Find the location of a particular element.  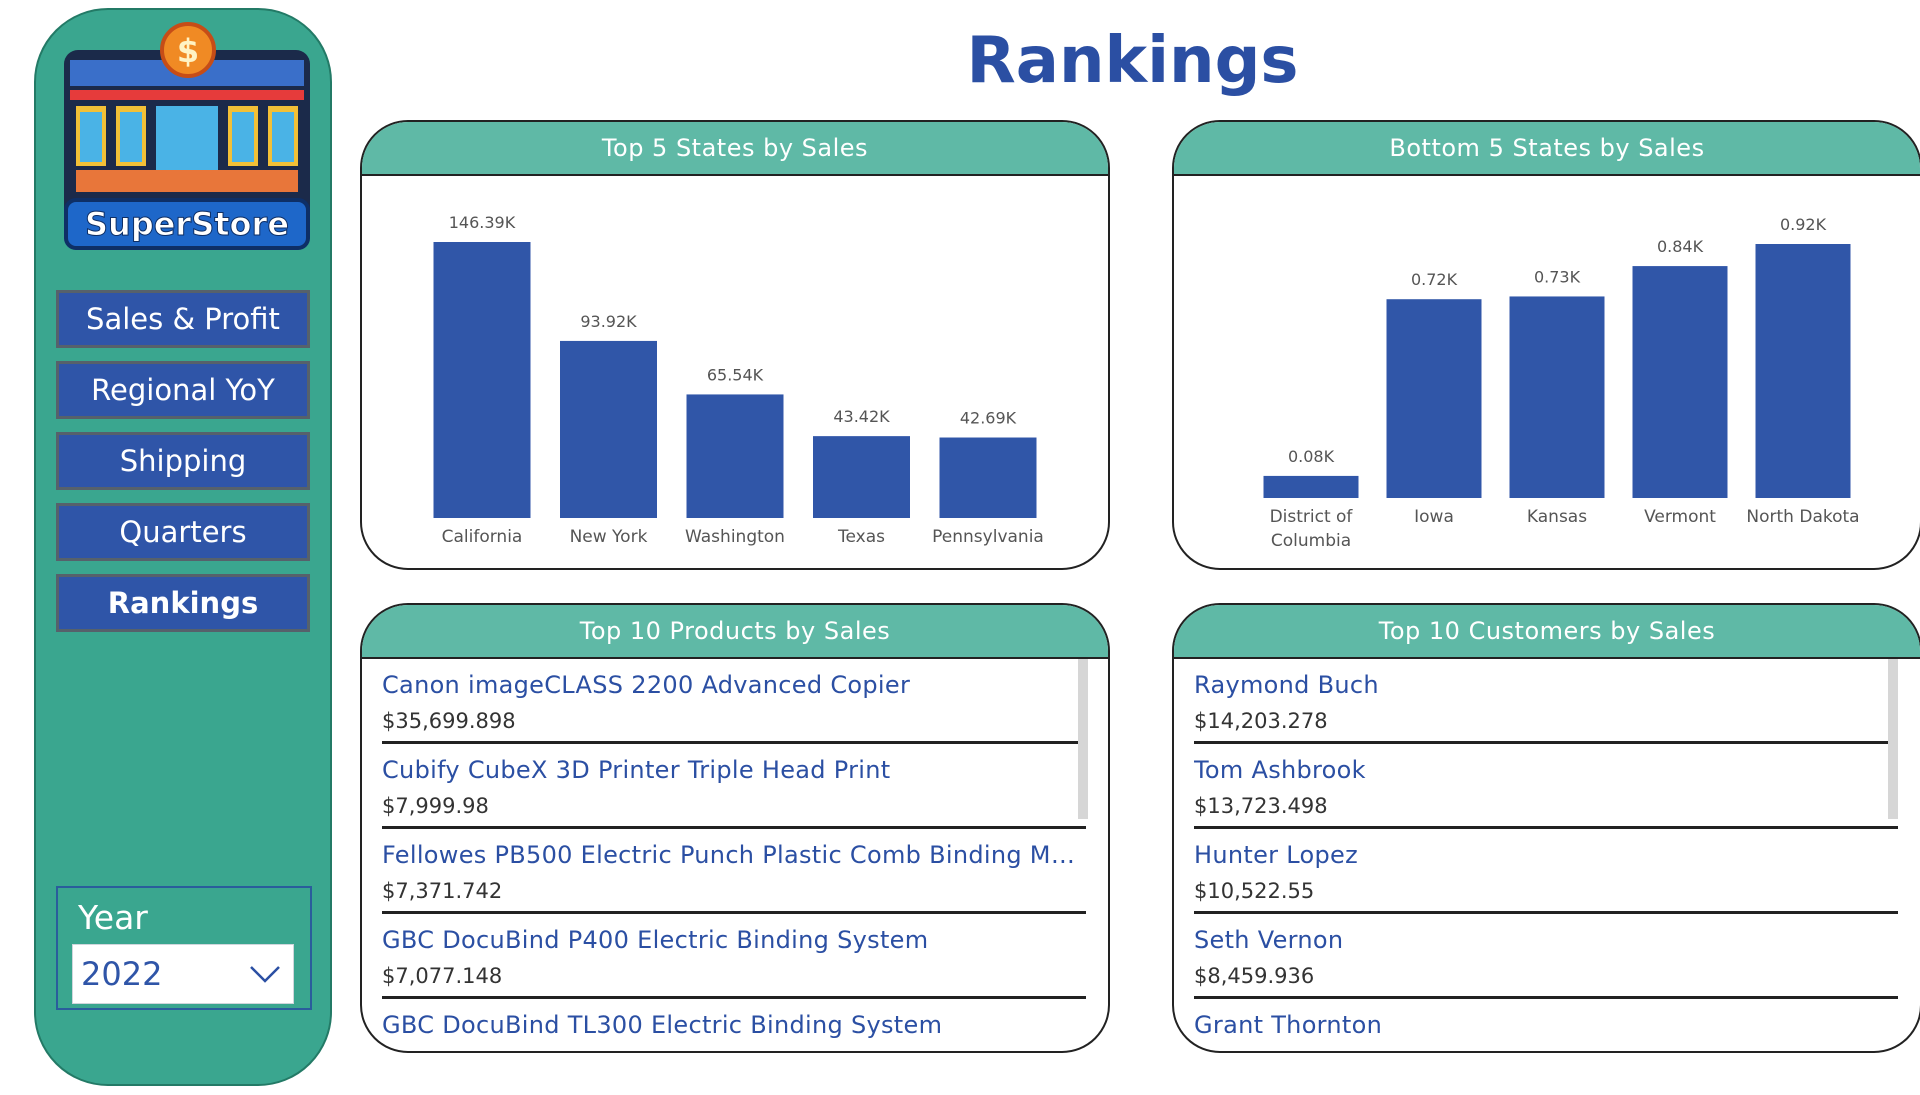

customer-sales: $14,203.278 is located at coordinates (1261, 721).